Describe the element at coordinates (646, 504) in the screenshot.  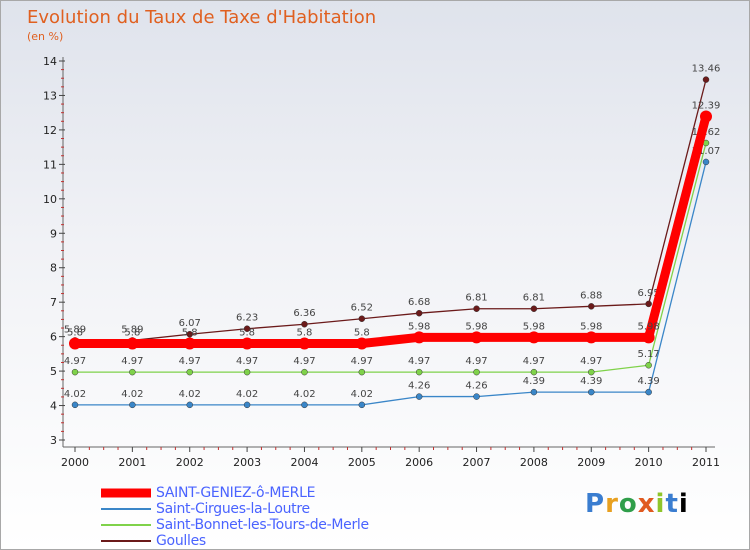
I see `logo-letter: x` at that location.